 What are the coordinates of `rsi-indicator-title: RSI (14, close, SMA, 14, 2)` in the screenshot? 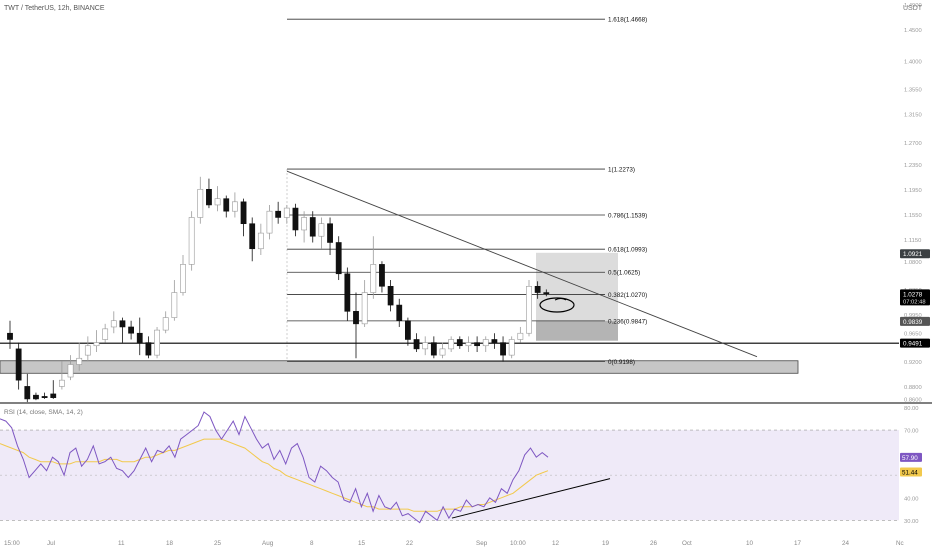 It's located at (43, 412).